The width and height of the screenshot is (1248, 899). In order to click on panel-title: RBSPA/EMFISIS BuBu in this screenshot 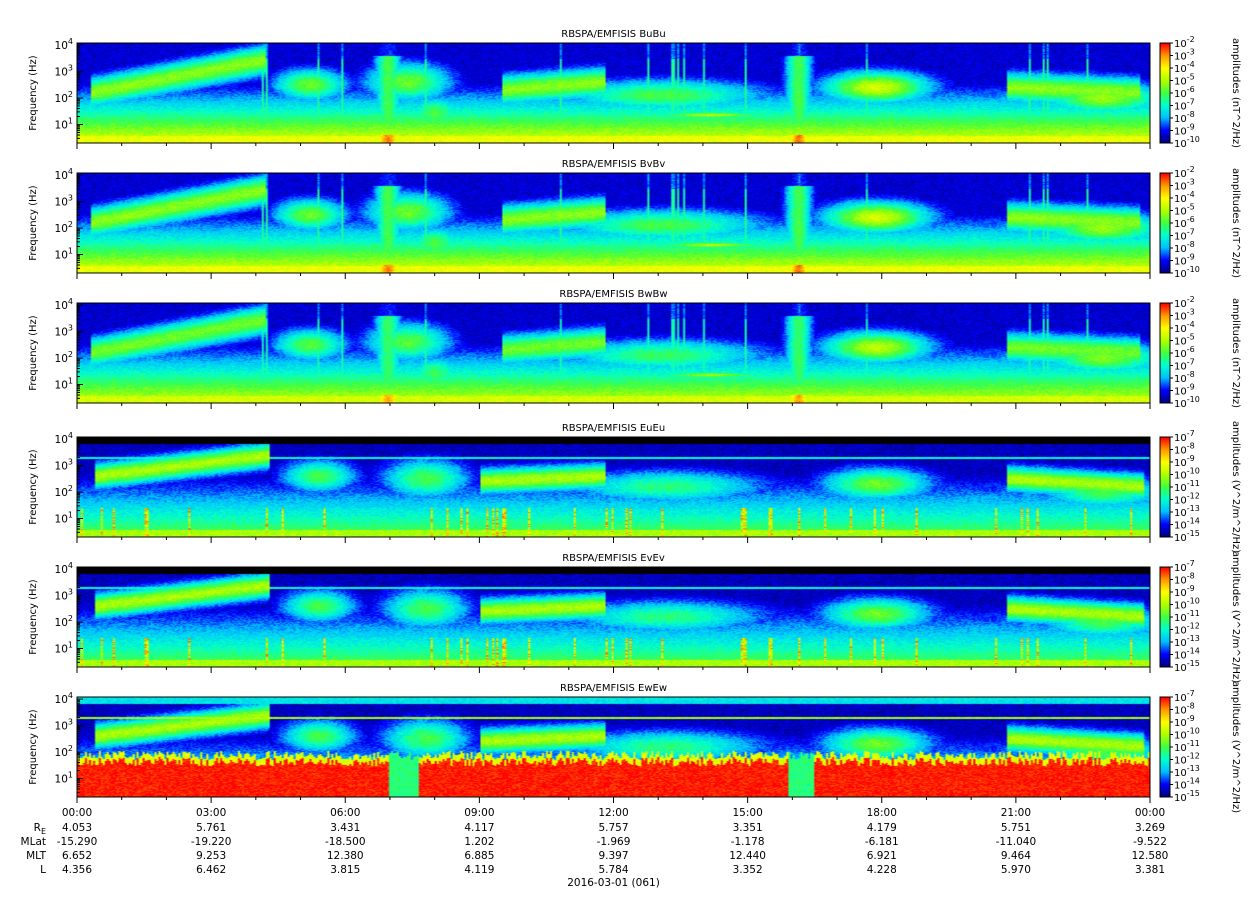, I will do `click(613, 34)`.